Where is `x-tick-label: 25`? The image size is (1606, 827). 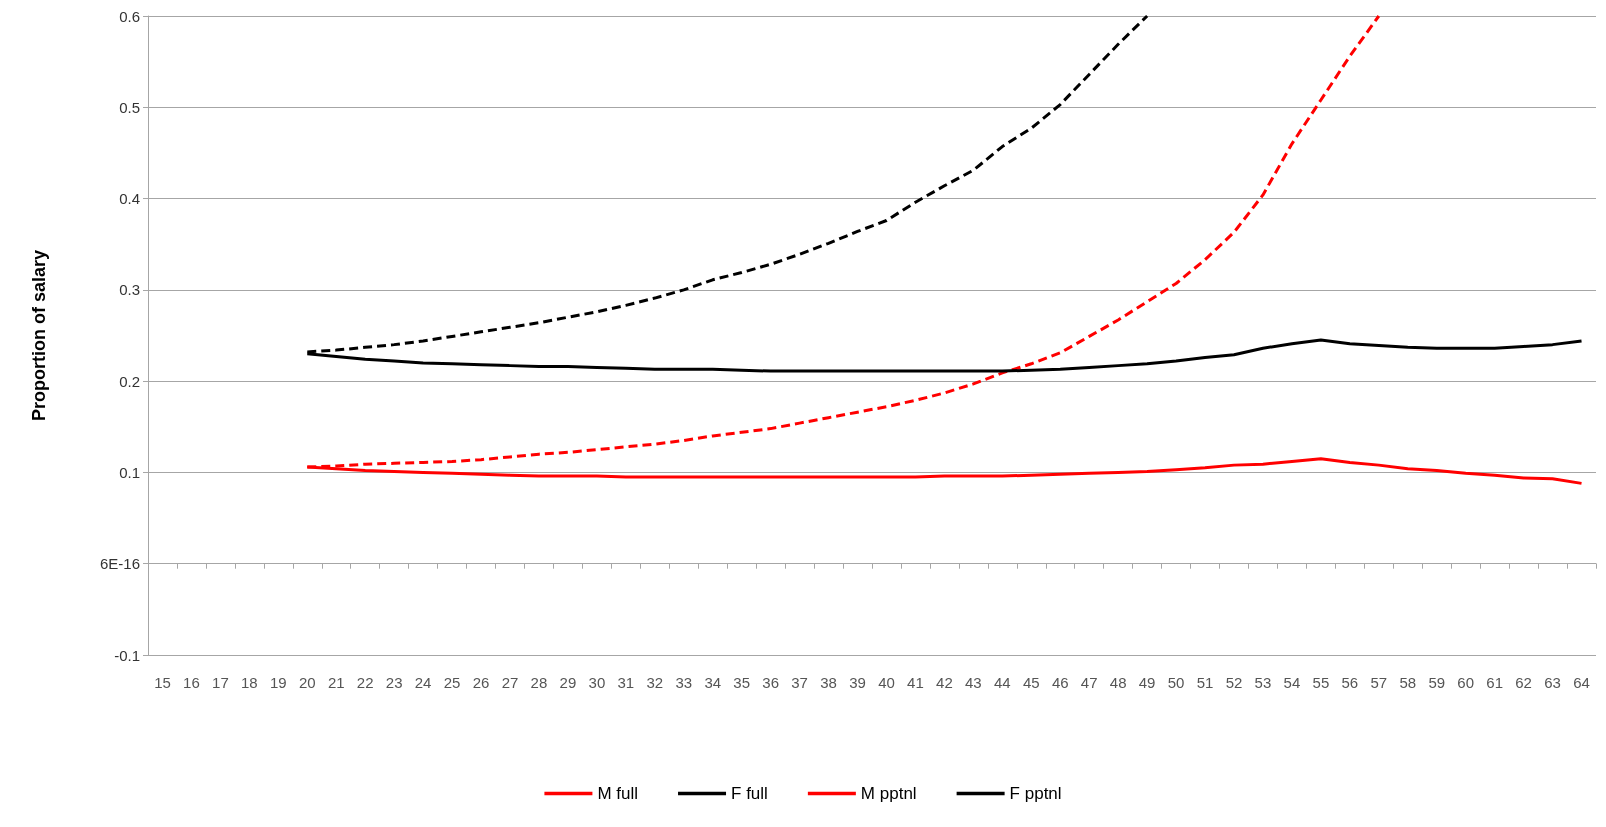
x-tick-label: 25 is located at coordinates (452, 682).